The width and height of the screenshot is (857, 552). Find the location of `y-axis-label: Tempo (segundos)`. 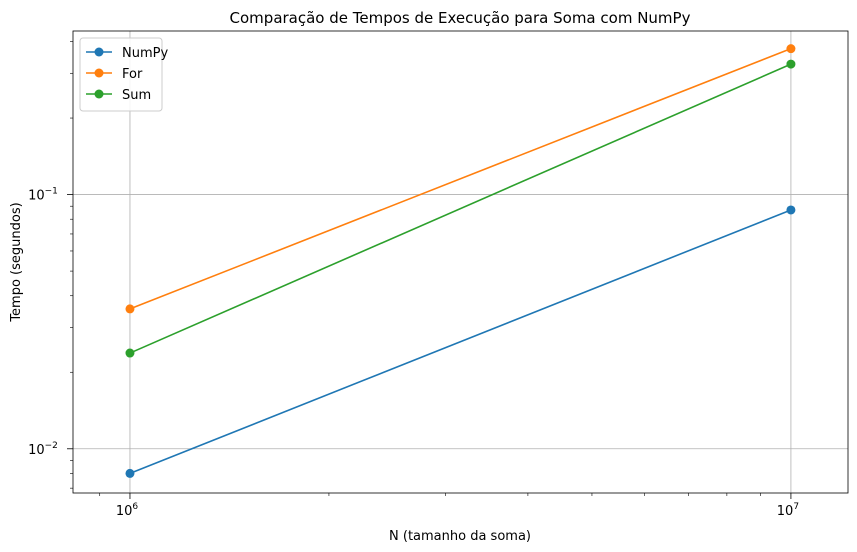

y-axis-label: Tempo (segundos) is located at coordinates (16, 262).